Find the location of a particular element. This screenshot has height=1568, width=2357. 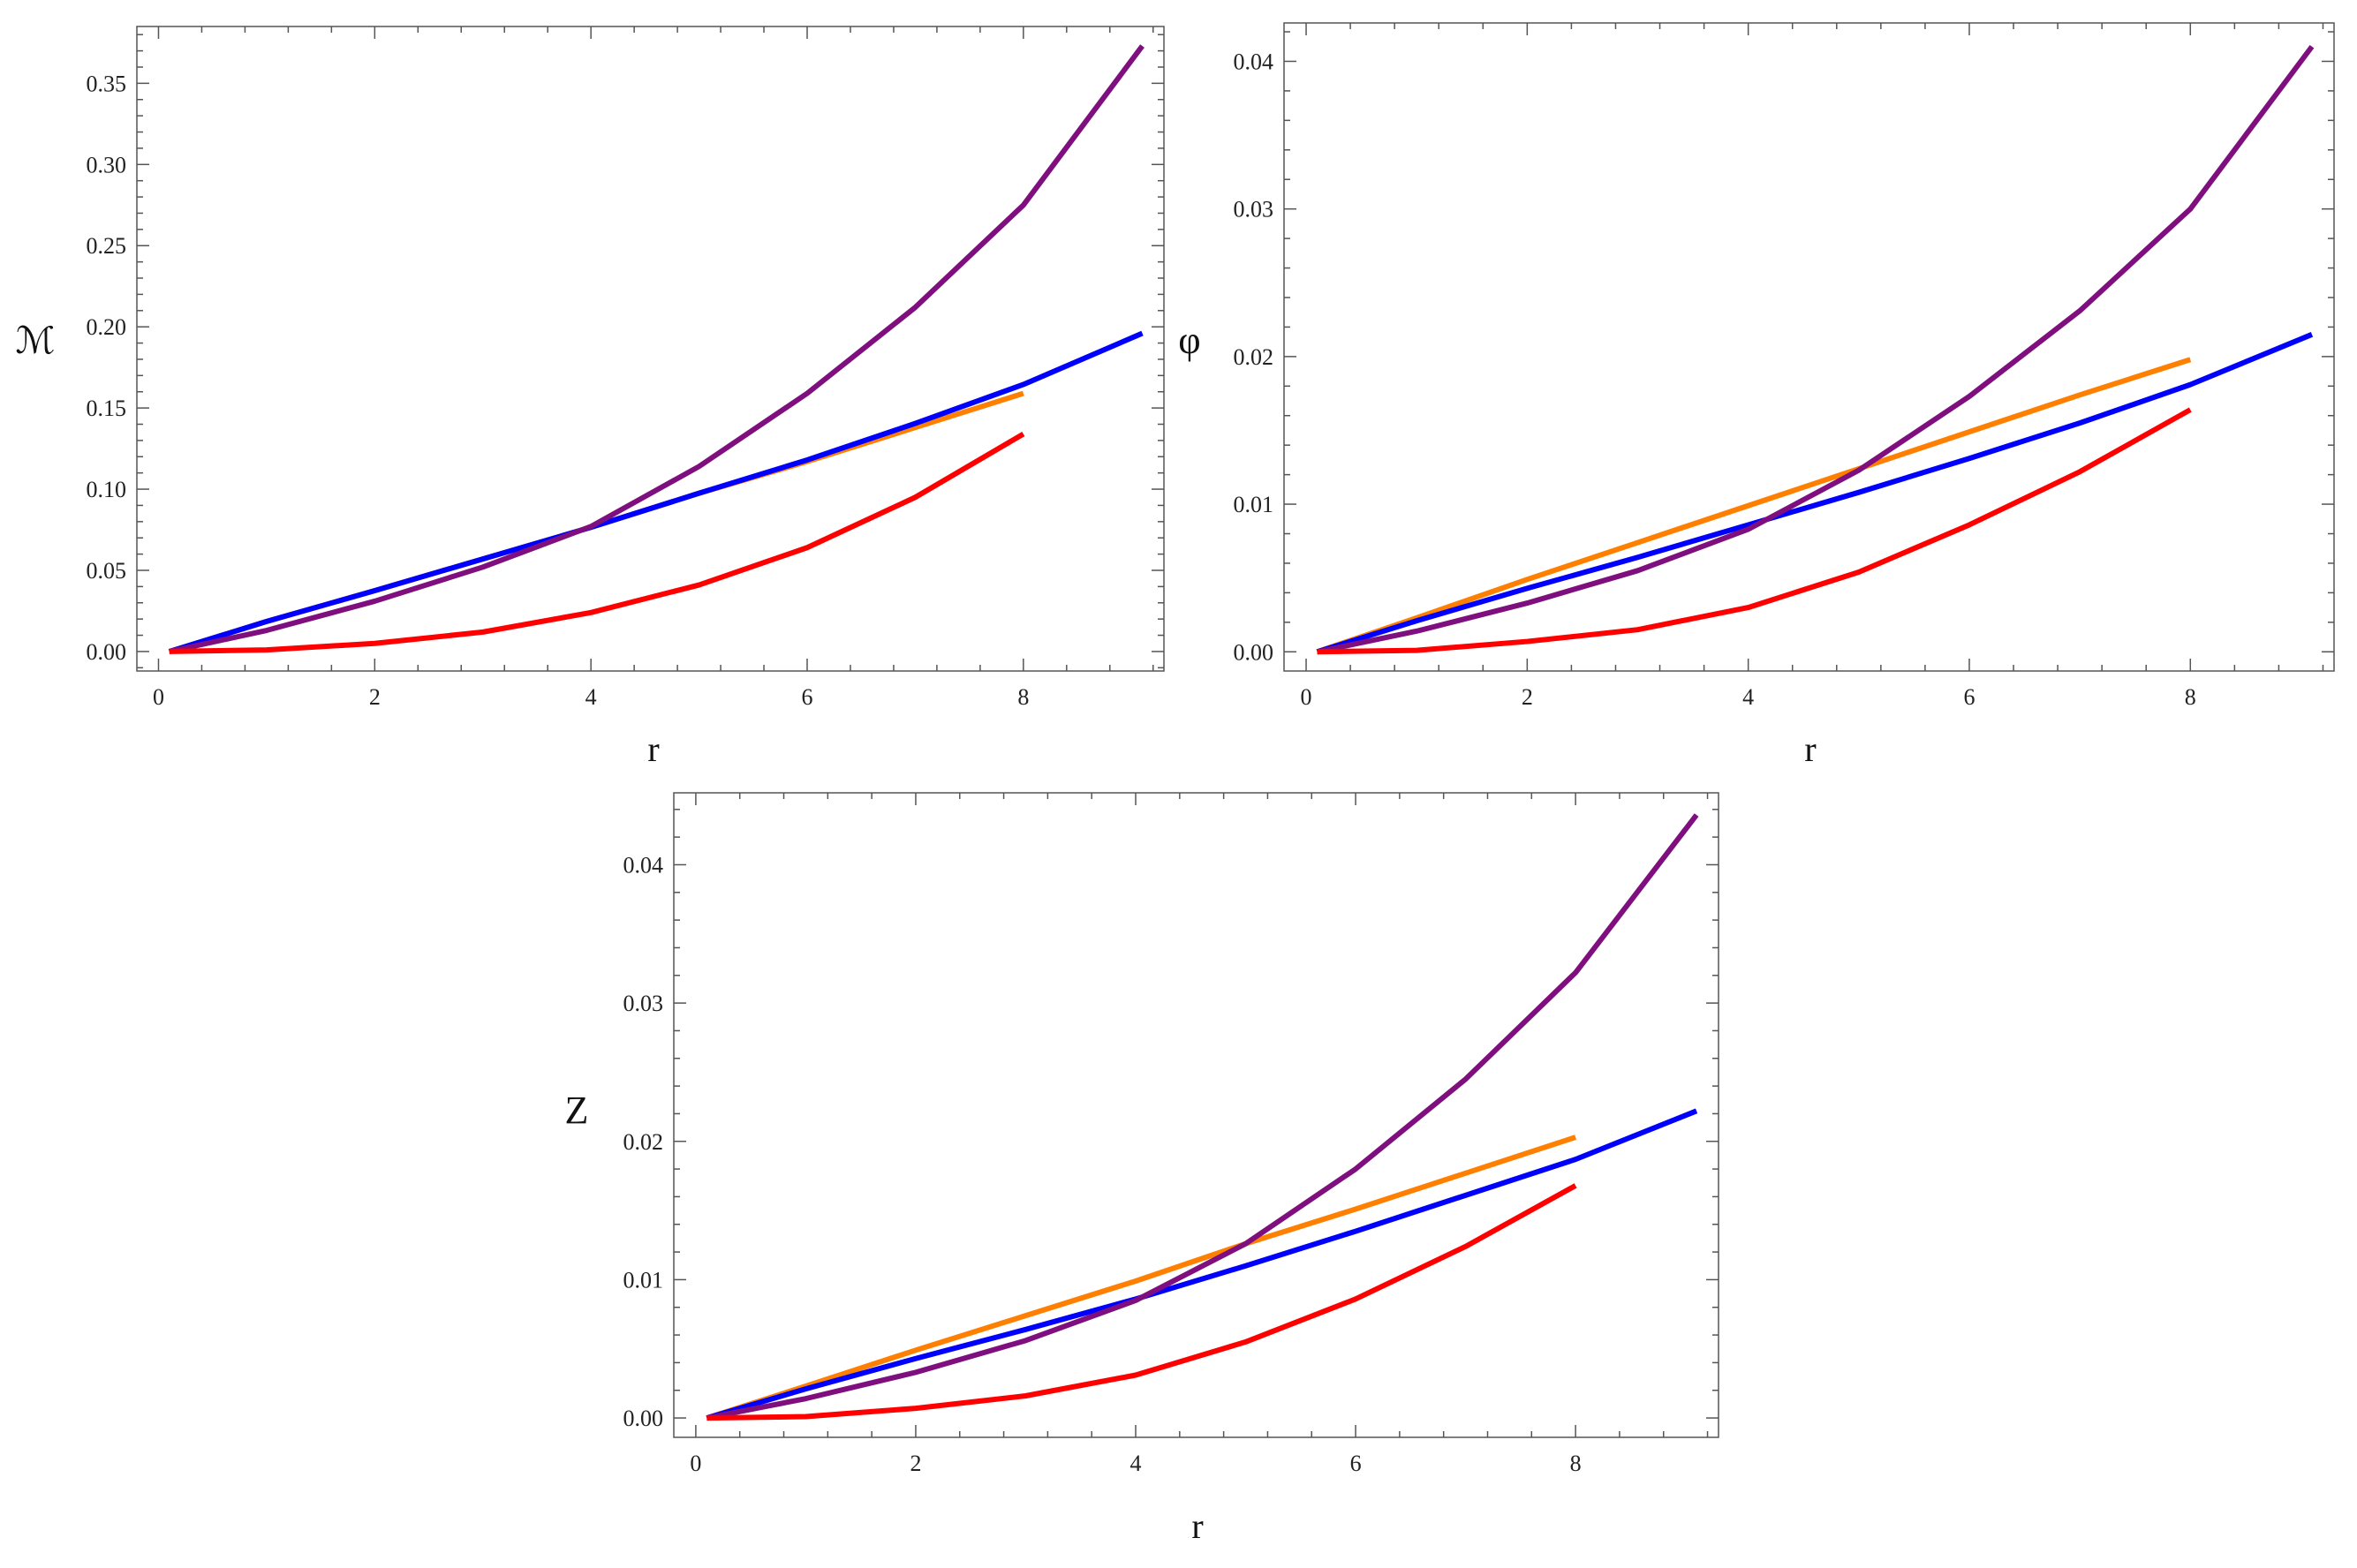

y-axis-label: ℳ is located at coordinates (36, 341).